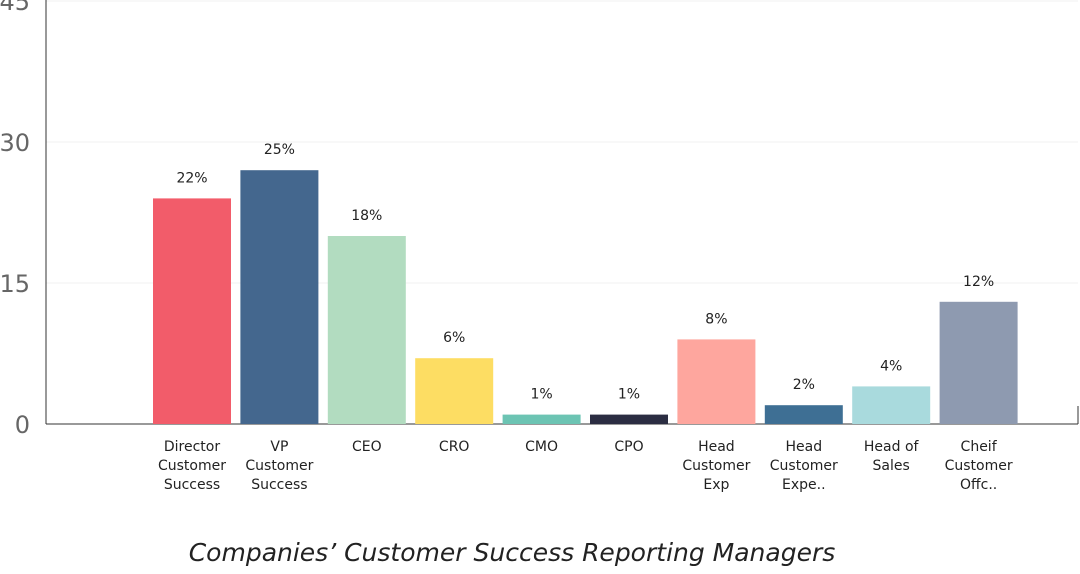  What do you see at coordinates (279, 150) in the screenshot?
I see `data-label: 25%` at bounding box center [279, 150].